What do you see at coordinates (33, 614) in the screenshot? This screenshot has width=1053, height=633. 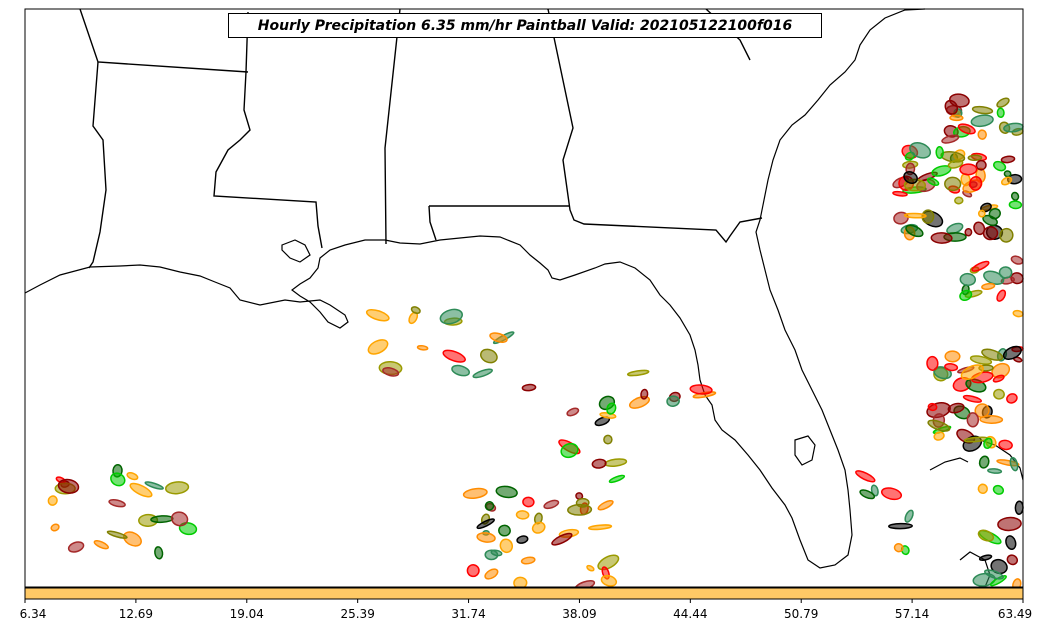 I see `colorbar-tick-label: 6.34` at bounding box center [33, 614].